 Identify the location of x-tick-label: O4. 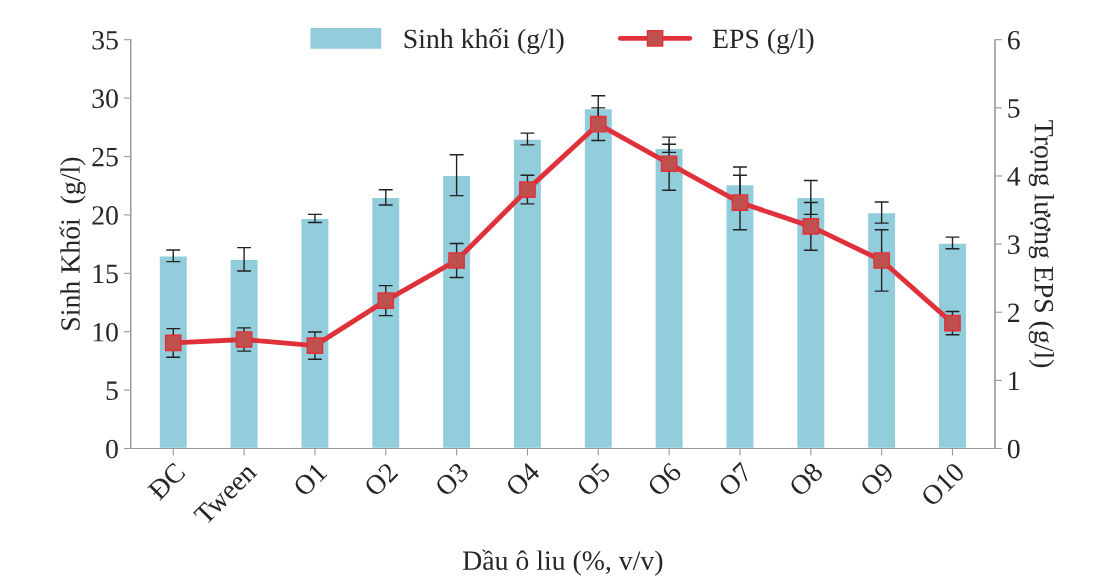
(522, 479).